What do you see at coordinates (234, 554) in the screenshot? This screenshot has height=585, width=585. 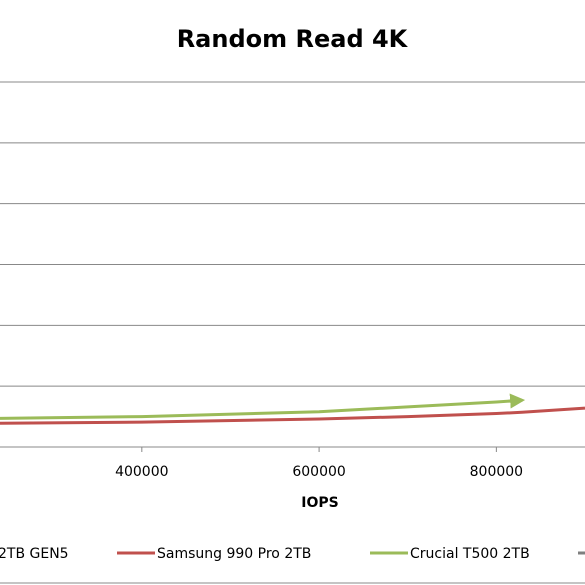 I see `legend-label: Samsung 990 Pro 2TB` at bounding box center [234, 554].